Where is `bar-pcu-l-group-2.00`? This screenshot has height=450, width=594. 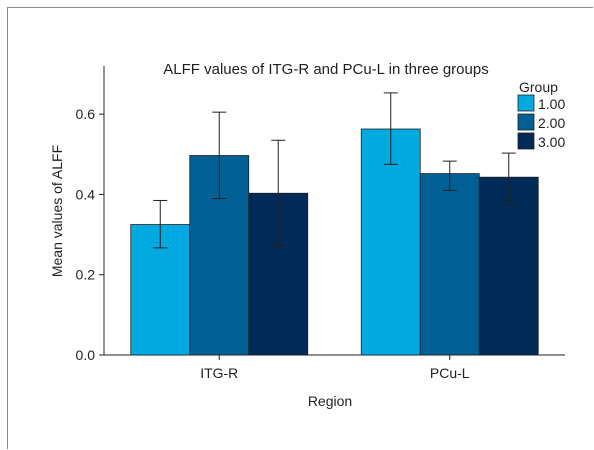 bar-pcu-l-group-2.00 is located at coordinates (449, 264).